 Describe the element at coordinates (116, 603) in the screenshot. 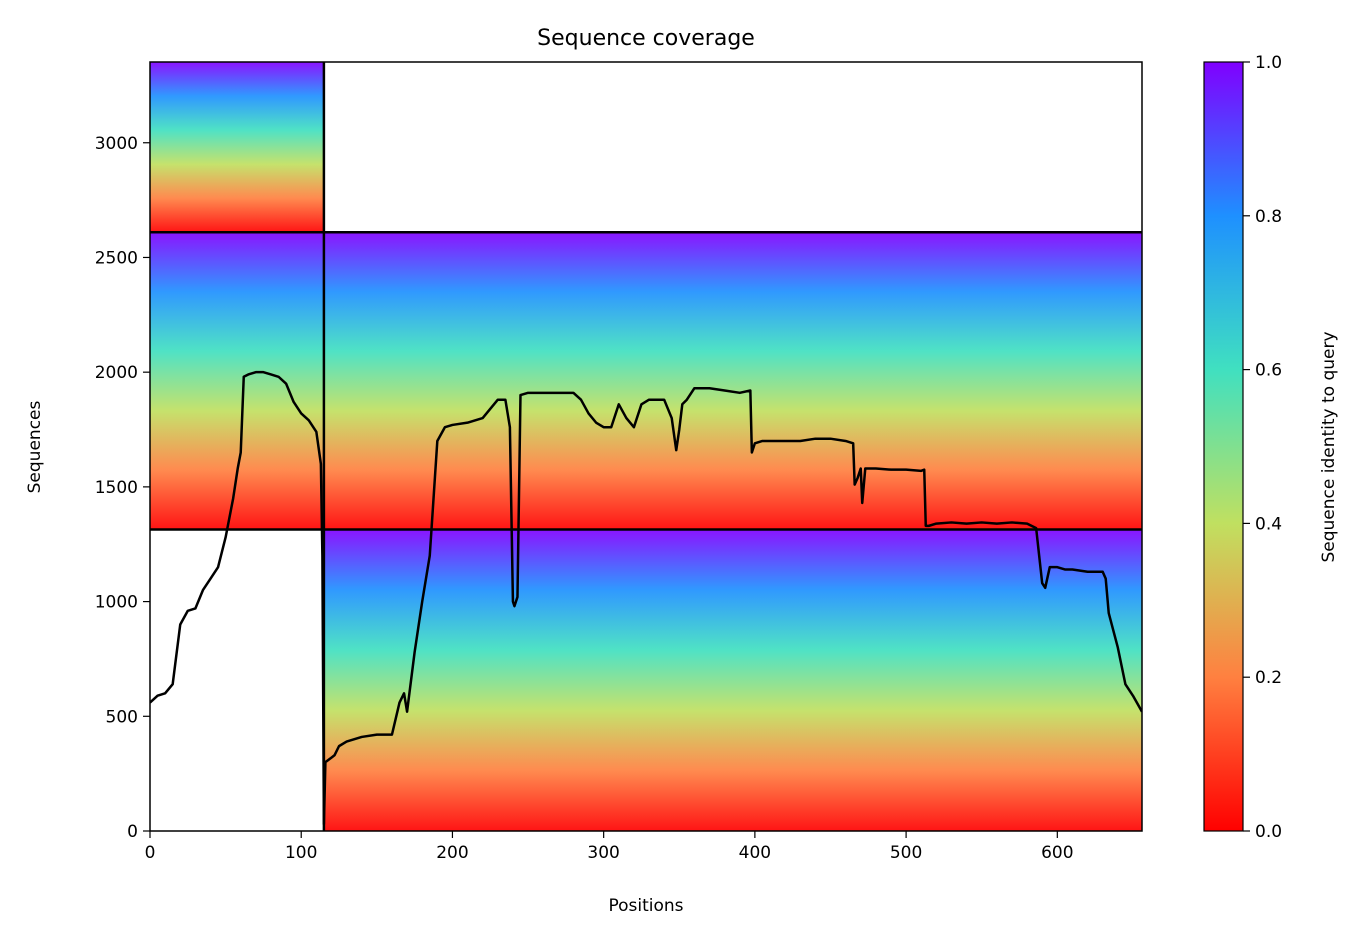

I see `y-tick-label: 1000` at that location.